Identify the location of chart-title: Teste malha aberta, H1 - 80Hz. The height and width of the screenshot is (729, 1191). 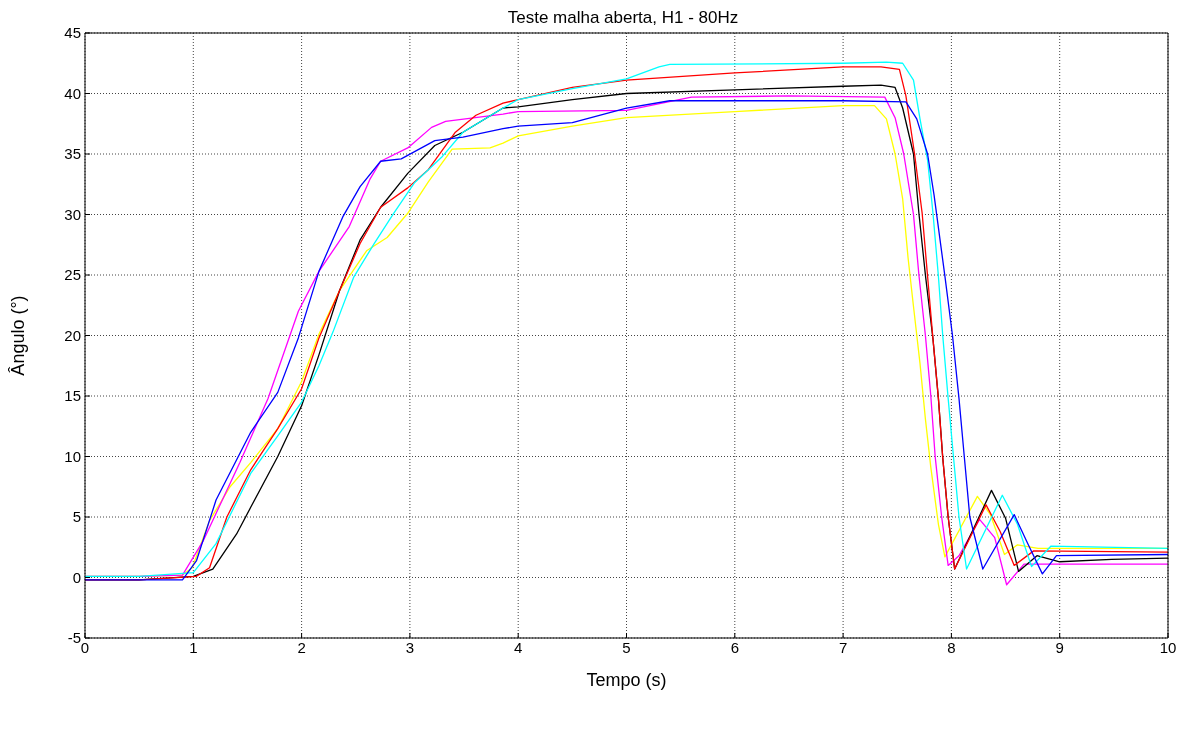
(623, 17).